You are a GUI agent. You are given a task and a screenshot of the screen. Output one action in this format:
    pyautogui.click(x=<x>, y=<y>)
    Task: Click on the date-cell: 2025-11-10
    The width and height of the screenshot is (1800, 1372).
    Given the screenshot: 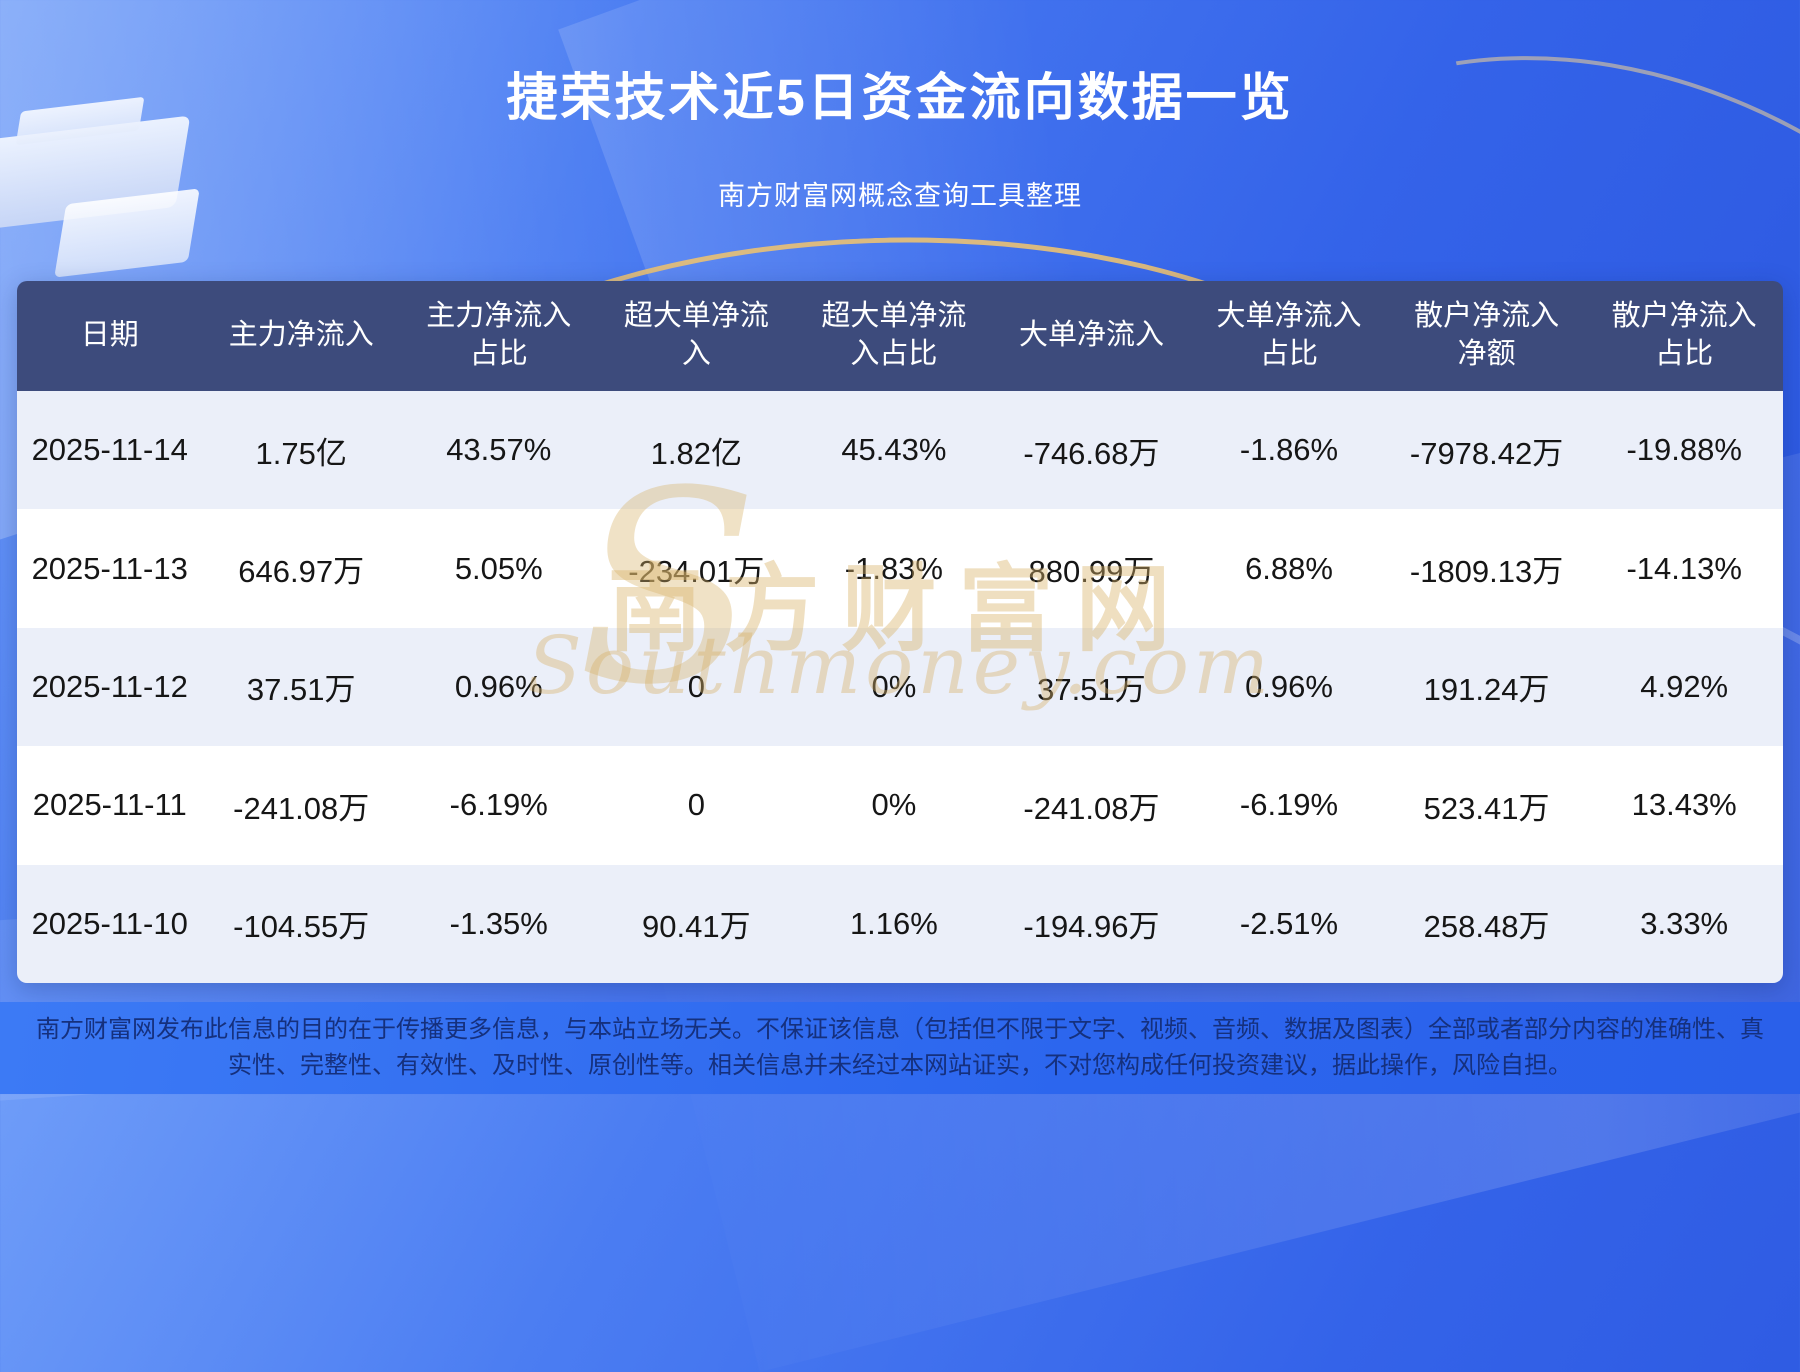 What is the action you would take?
    pyautogui.click(x=110, y=923)
    